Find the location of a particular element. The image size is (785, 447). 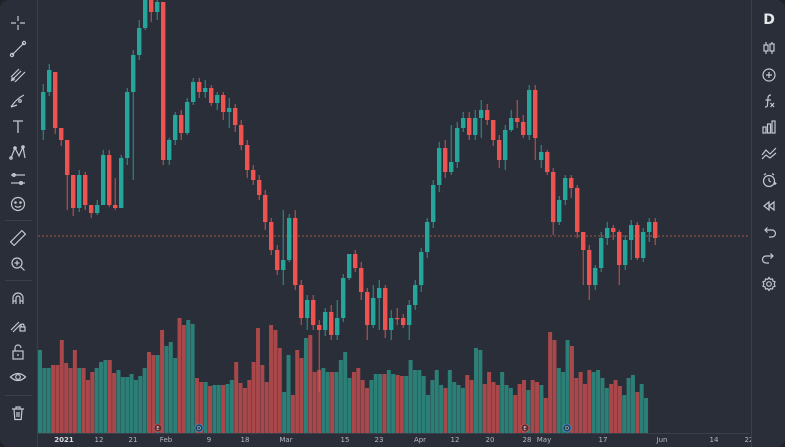

time-tick-label: 28 is located at coordinates (527, 440).